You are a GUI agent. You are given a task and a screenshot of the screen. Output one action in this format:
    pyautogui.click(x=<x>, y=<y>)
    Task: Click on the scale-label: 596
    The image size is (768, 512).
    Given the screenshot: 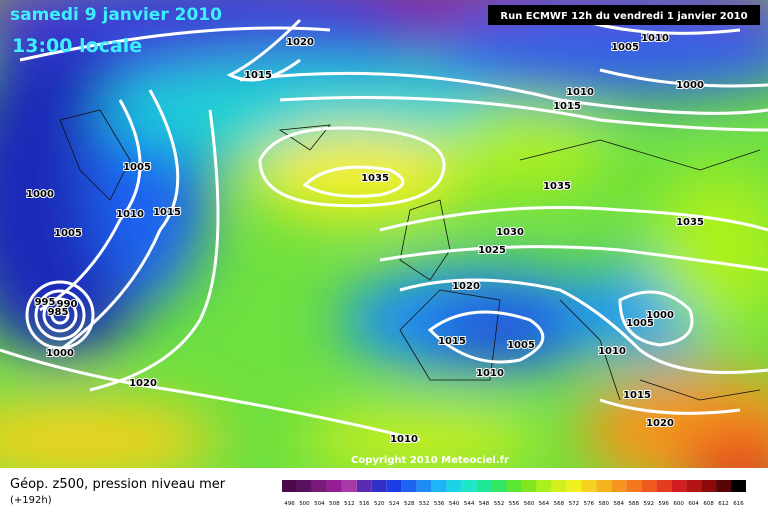 What is the action you would take?
    pyautogui.click(x=663, y=504)
    